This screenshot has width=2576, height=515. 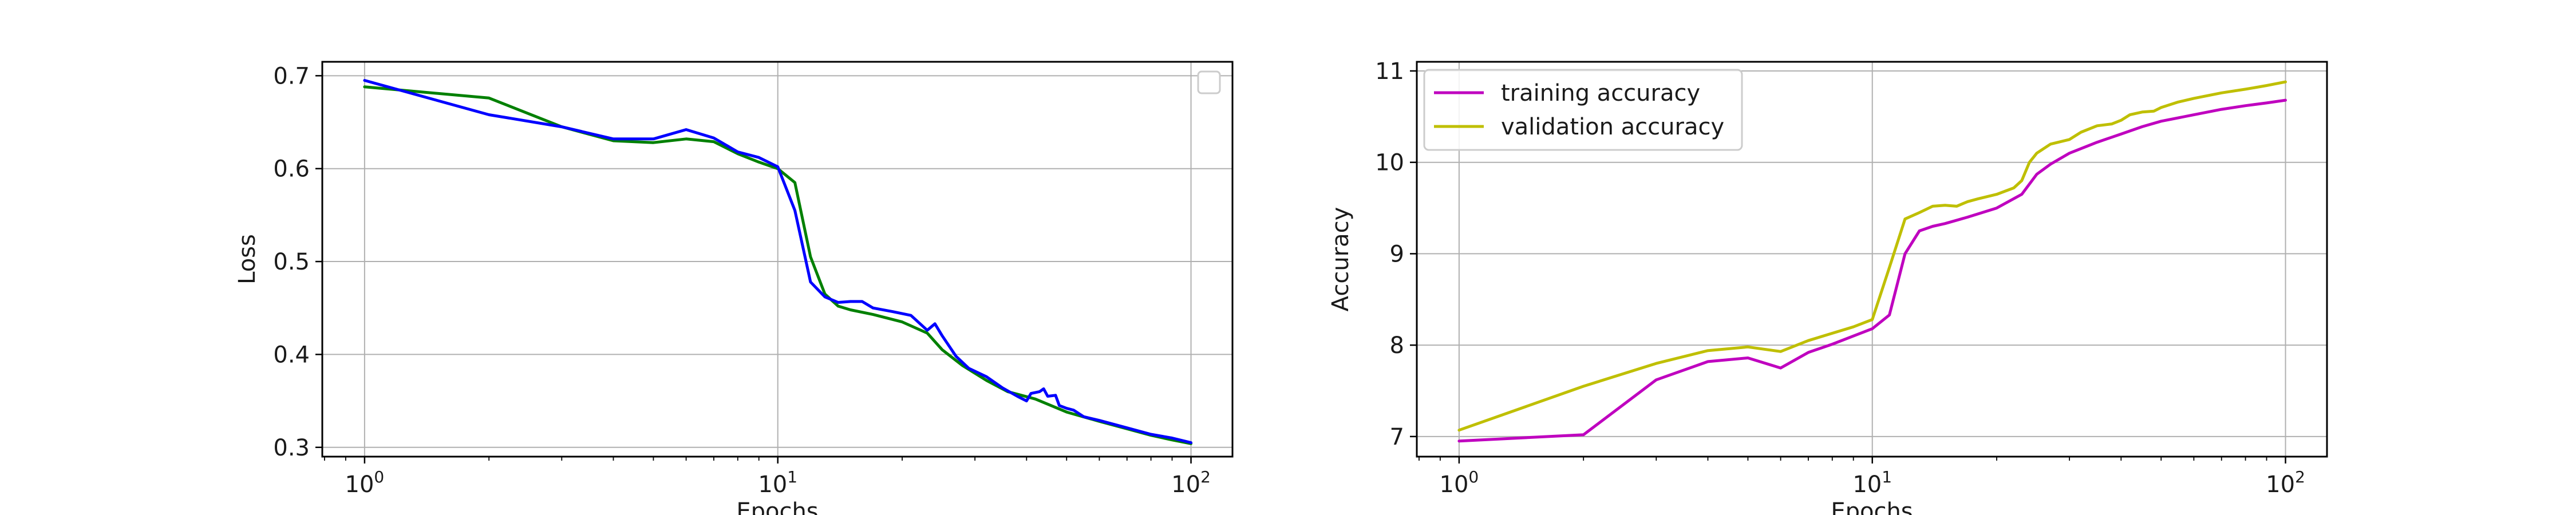 I want to click on accuracy-y-axis-label: Accuracy, so click(x=1340, y=259).